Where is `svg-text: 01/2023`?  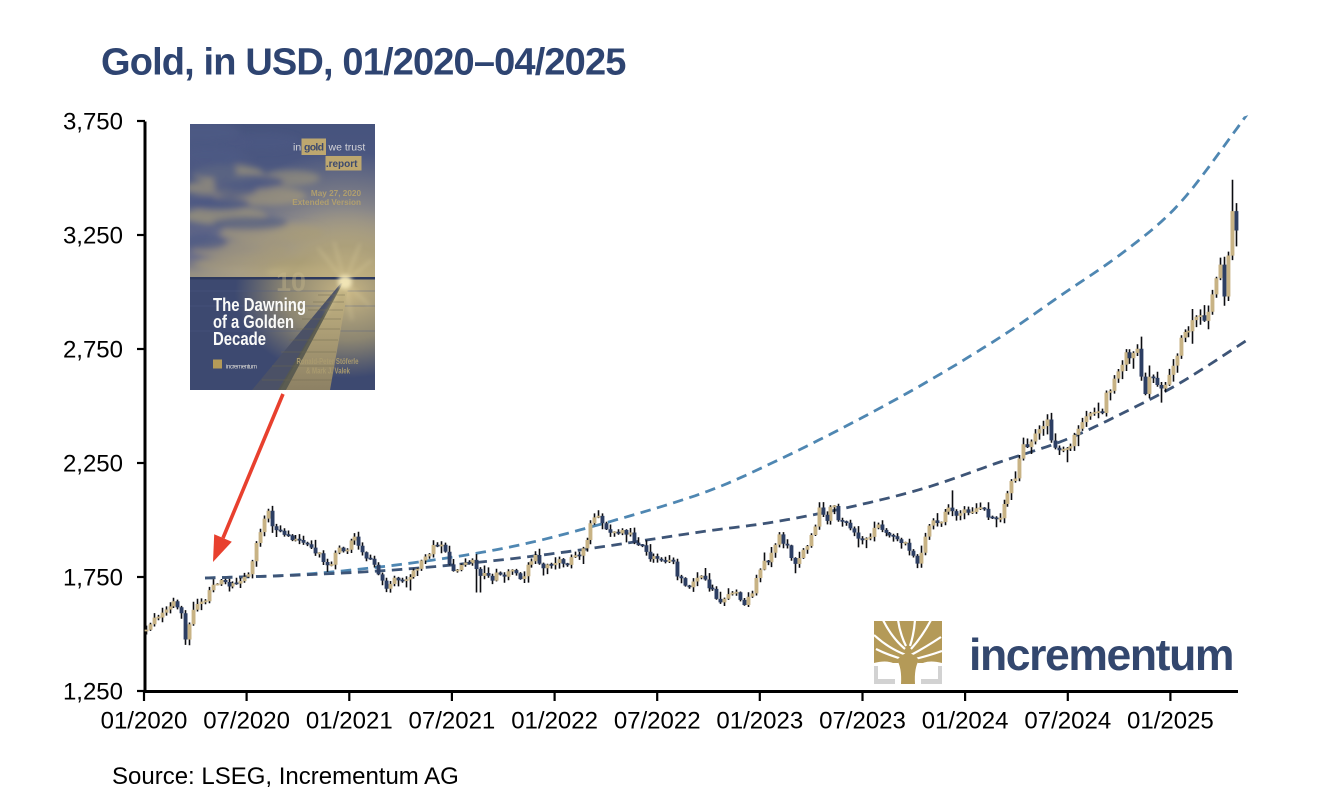
svg-text: 01/2023 is located at coordinates (759, 721).